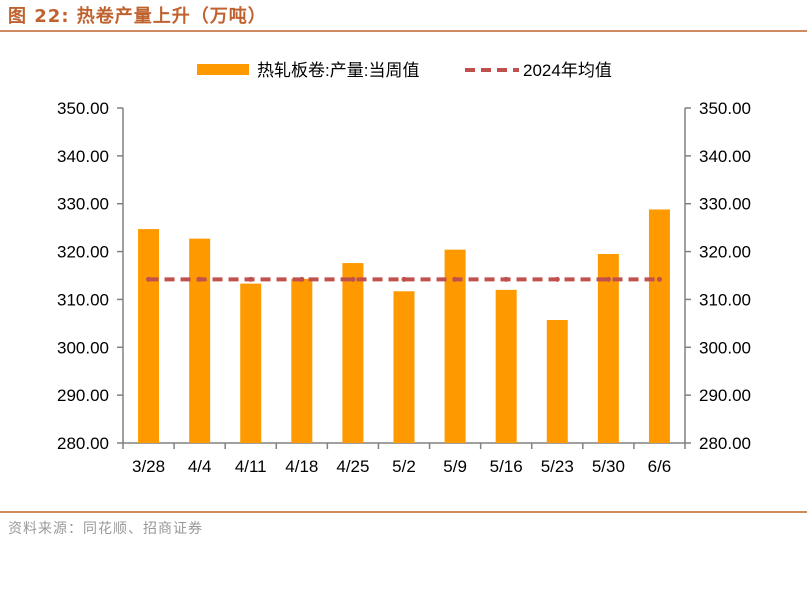 The image size is (807, 596). I want to click on y-tick-label-left: 330.00, so click(83, 204).